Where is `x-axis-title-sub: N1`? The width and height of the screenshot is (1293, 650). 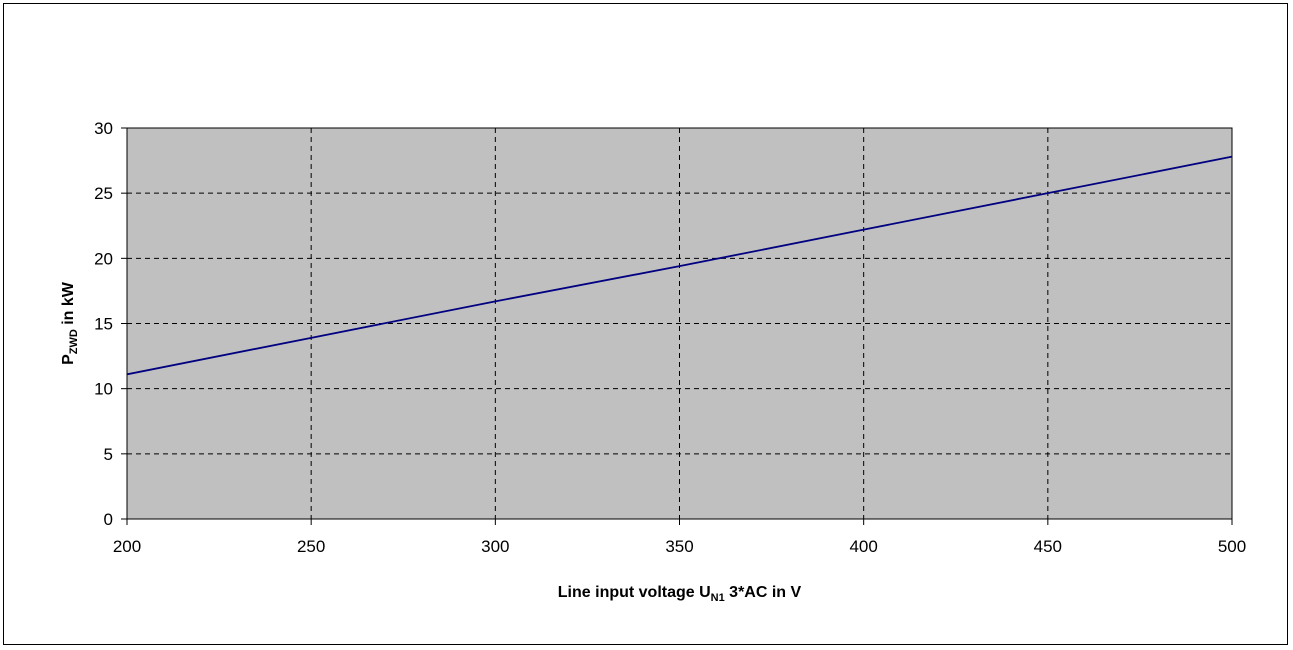
x-axis-title-sub: N1 is located at coordinates (718, 598).